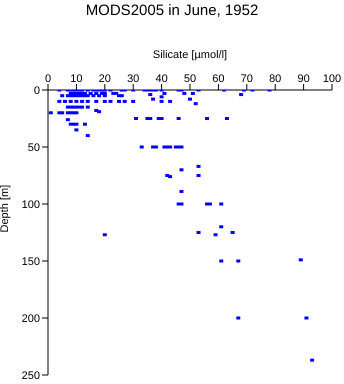 This screenshot has width=344, height=384. Describe the element at coordinates (37, 90) in the screenshot. I see `y-tick-label: 0` at that location.